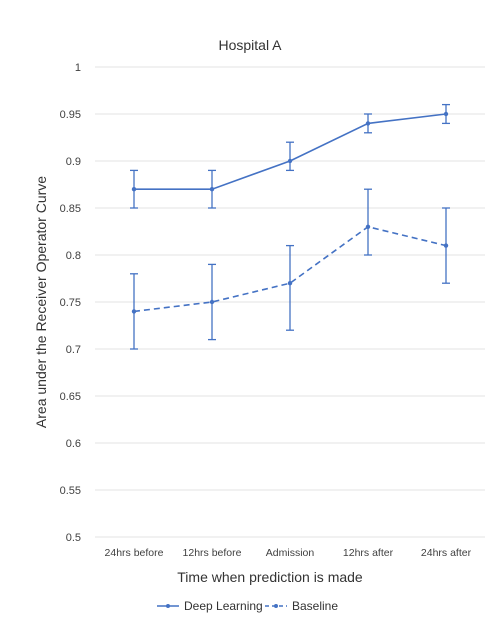 The height and width of the screenshot is (622, 489). What do you see at coordinates (212, 553) in the screenshot?
I see `x-tick-label: 12hrs before` at bounding box center [212, 553].